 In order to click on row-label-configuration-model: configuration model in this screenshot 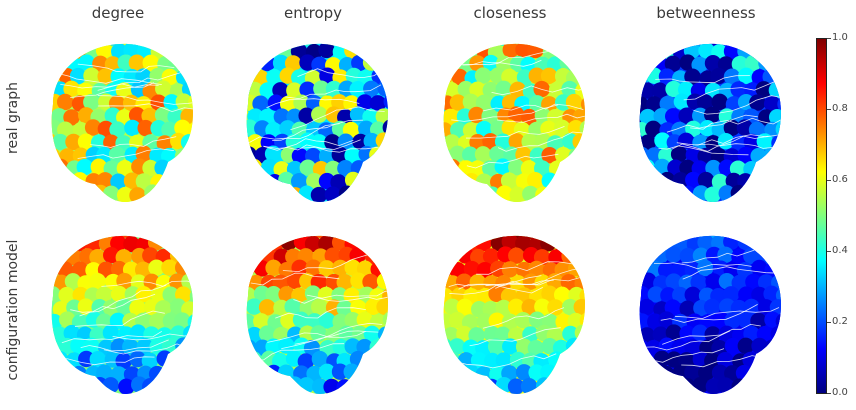, I will do `click(13, 310)`.